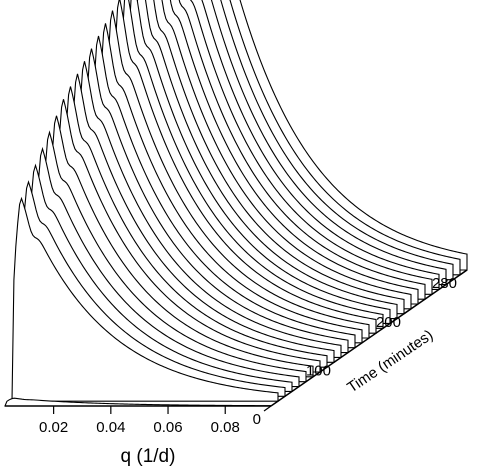  I want to click on time-tick-label: 280, so click(444, 283).